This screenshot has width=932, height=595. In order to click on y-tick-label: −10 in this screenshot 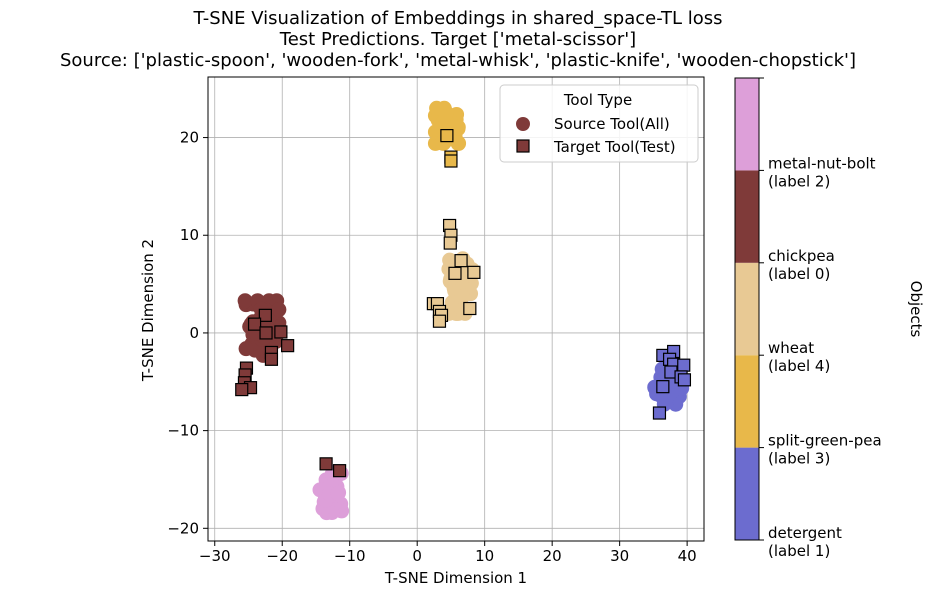, I will do `click(183, 431)`.